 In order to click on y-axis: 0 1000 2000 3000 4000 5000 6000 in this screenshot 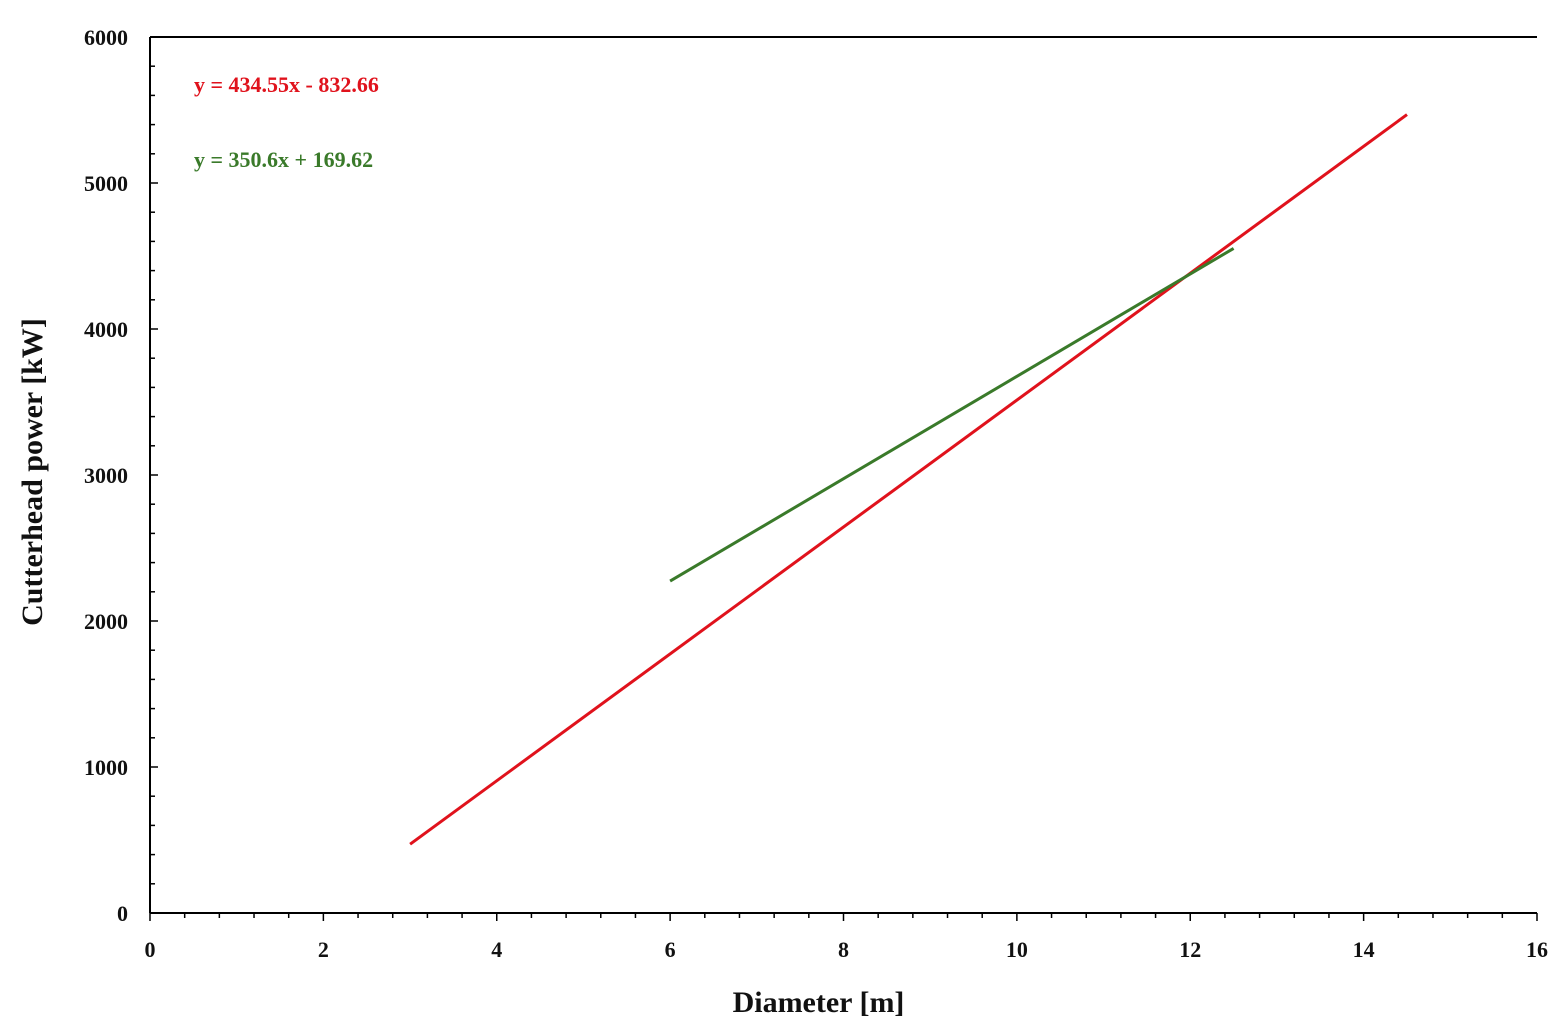, I will do `click(121, 475)`.